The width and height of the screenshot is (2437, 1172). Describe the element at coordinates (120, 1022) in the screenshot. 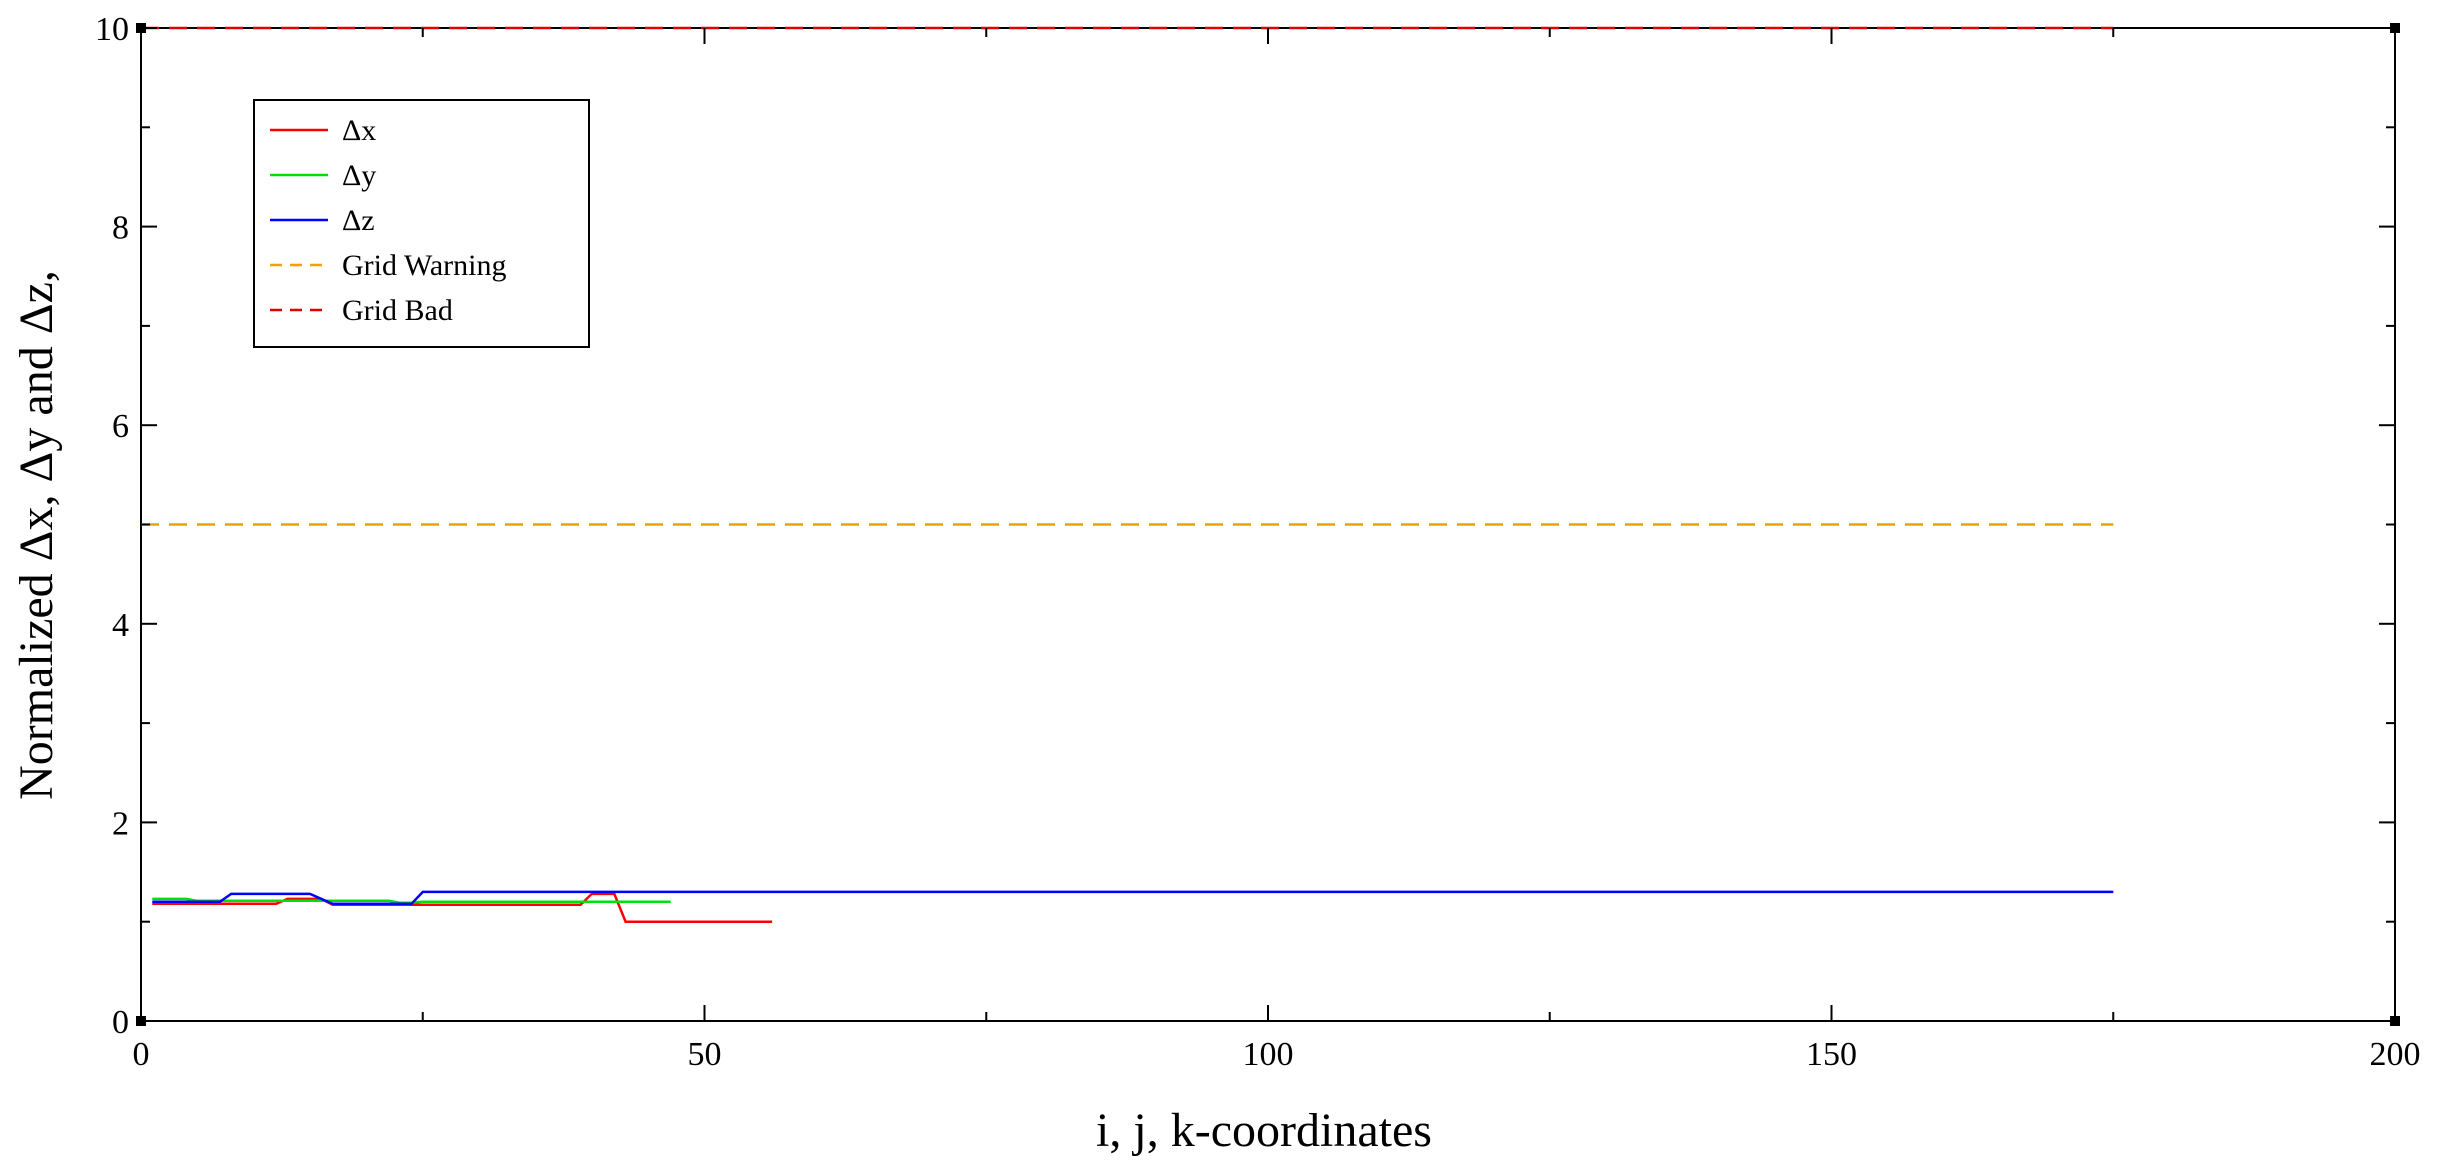

I see `y-tick-label: 0` at that location.